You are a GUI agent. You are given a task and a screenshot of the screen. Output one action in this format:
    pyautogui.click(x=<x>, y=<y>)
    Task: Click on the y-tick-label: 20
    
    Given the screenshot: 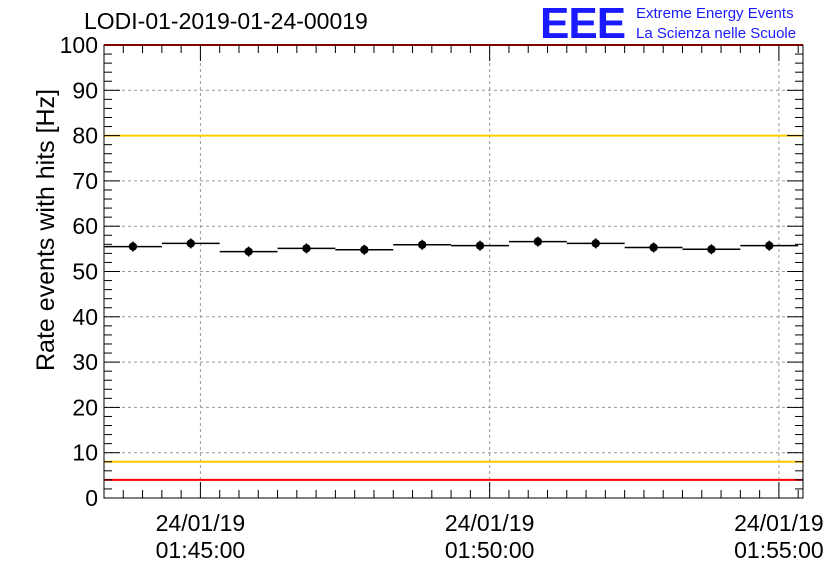 What is the action you would take?
    pyautogui.click(x=85, y=407)
    